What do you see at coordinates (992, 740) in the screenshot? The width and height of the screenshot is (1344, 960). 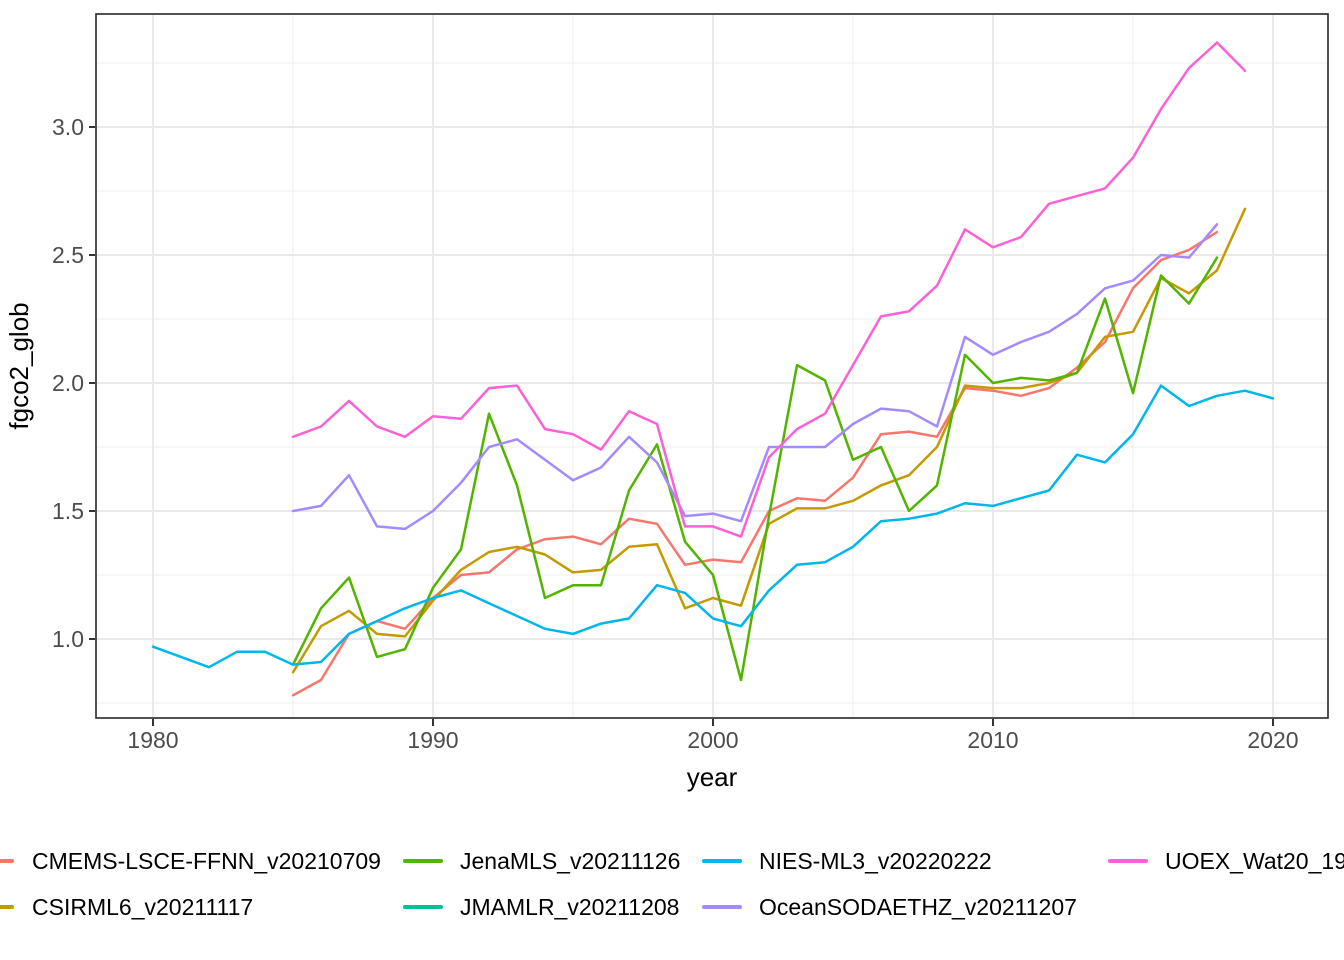 I see `x-tick-label: 2010` at bounding box center [992, 740].